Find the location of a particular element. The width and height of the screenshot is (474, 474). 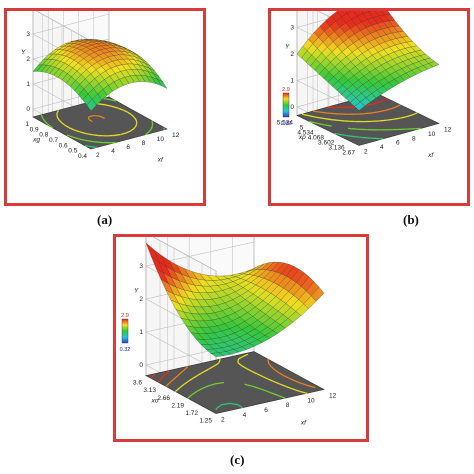

z-tick-label: 3 is located at coordinates (292, 28).